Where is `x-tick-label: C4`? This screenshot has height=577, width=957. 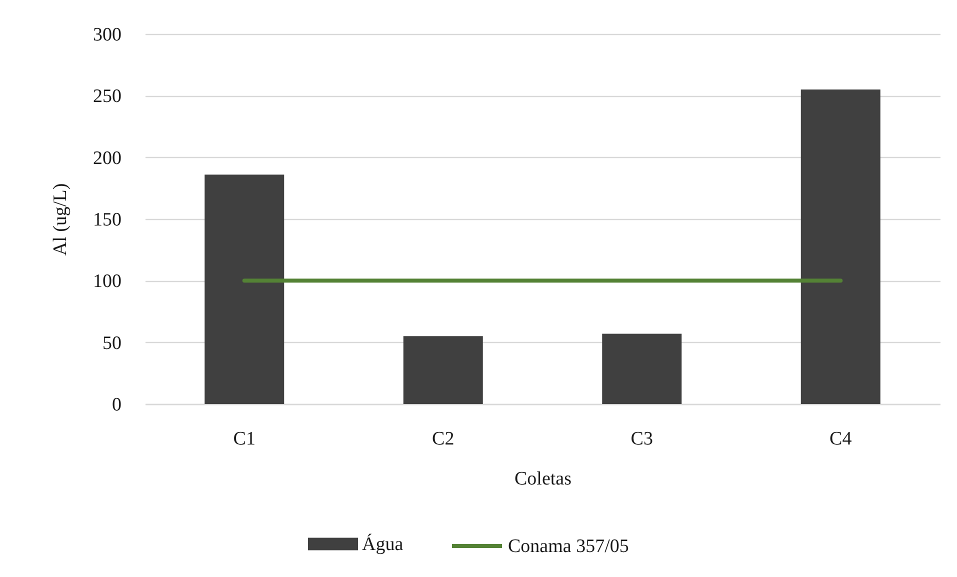
x-tick-label: C4 is located at coordinates (841, 439).